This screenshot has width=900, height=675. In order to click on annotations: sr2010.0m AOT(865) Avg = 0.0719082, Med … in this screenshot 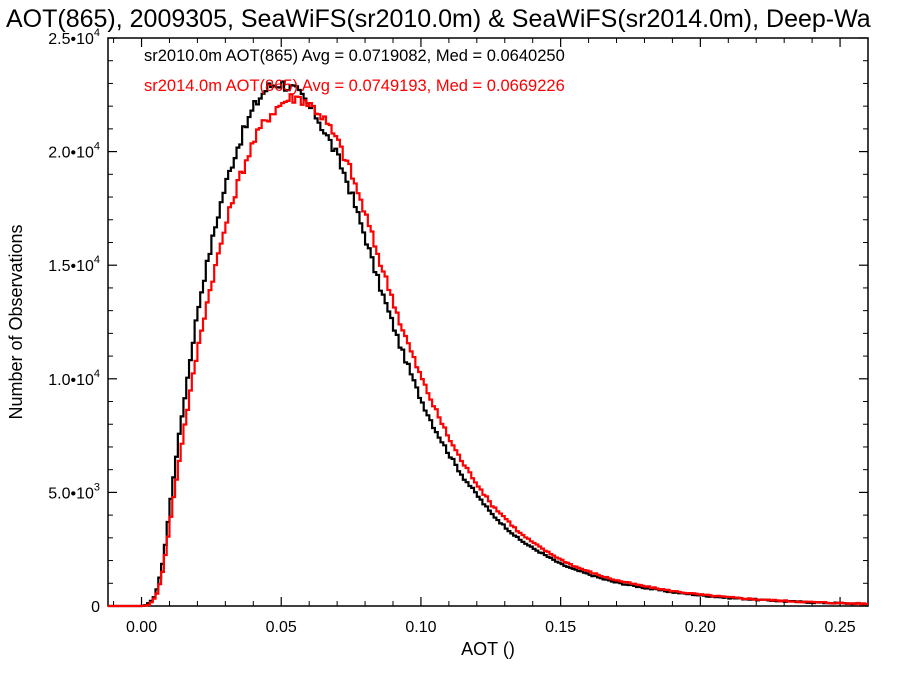, I will do `click(354, 71)`.